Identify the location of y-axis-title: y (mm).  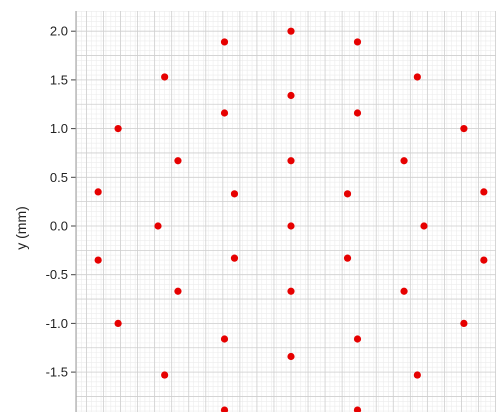
(21, 228).